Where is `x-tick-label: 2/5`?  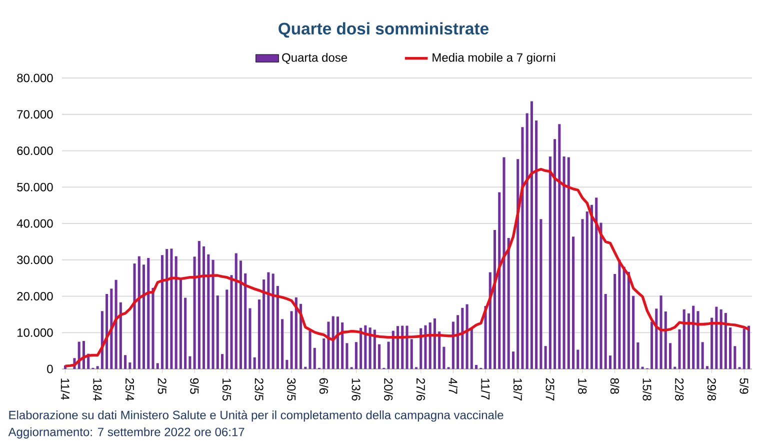 x-tick-label: 2/5 is located at coordinates (162, 386).